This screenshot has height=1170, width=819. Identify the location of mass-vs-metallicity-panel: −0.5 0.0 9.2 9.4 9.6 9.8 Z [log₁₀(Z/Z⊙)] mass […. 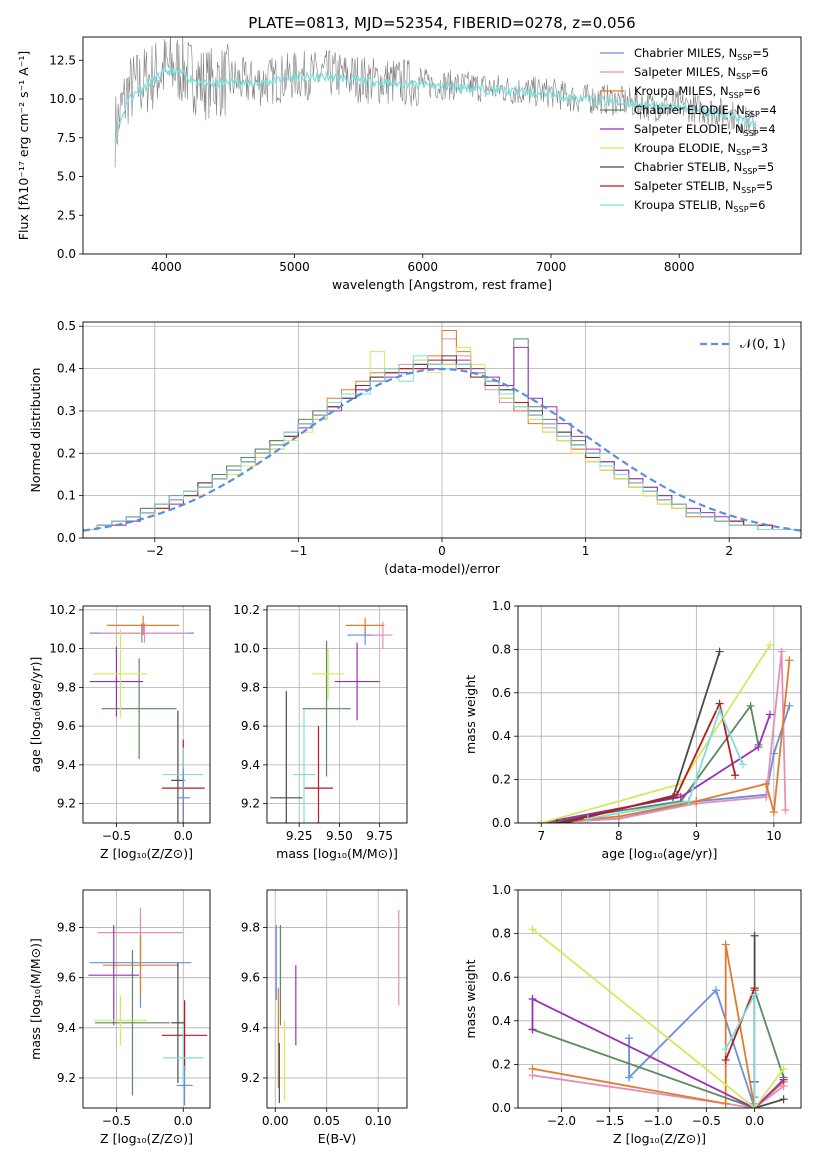
(119, 1017).